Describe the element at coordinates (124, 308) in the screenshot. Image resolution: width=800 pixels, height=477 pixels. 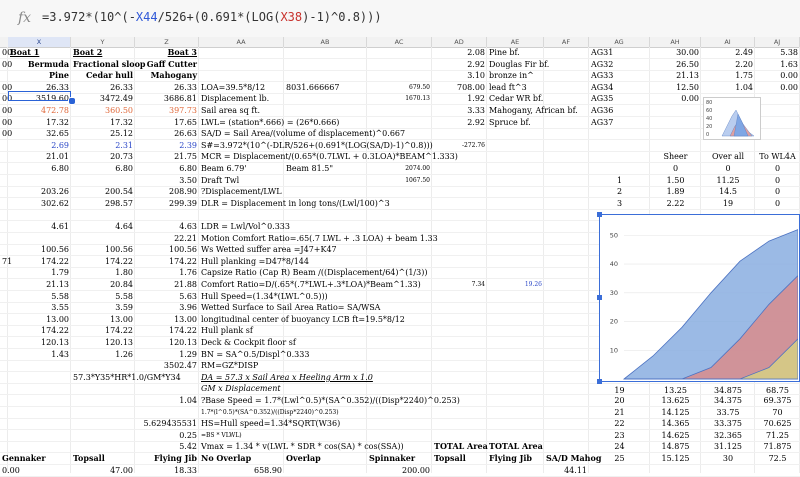
I see `cell-y: 3.59` at that location.